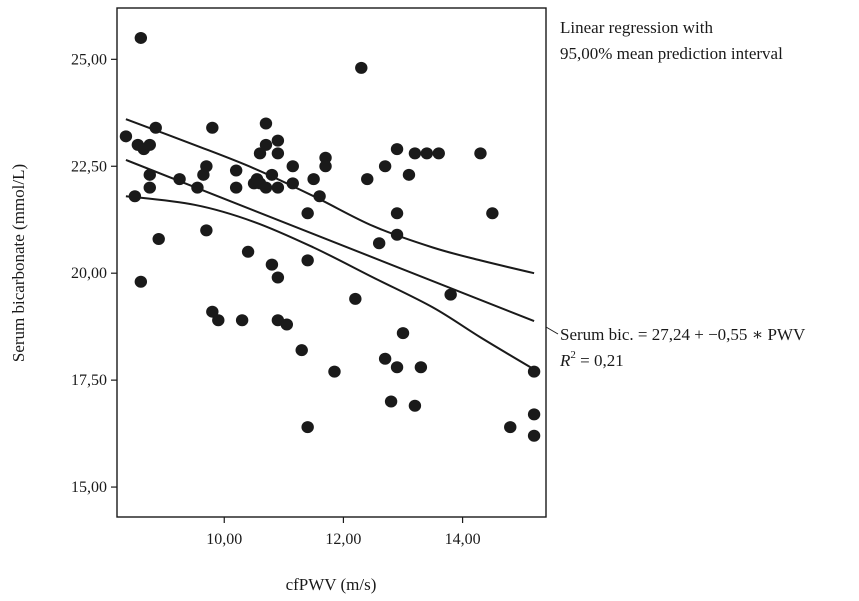 Image resolution: width=859 pixels, height=601 pixels. What do you see at coordinates (636, 27) in the screenshot?
I see `interval-title-line1: Linear regression with` at bounding box center [636, 27].